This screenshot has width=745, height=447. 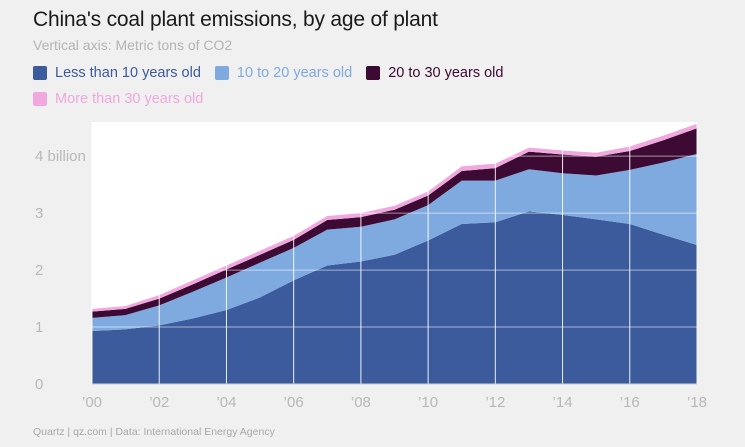 I want to click on y-tick-label: 2, so click(x=39, y=270).